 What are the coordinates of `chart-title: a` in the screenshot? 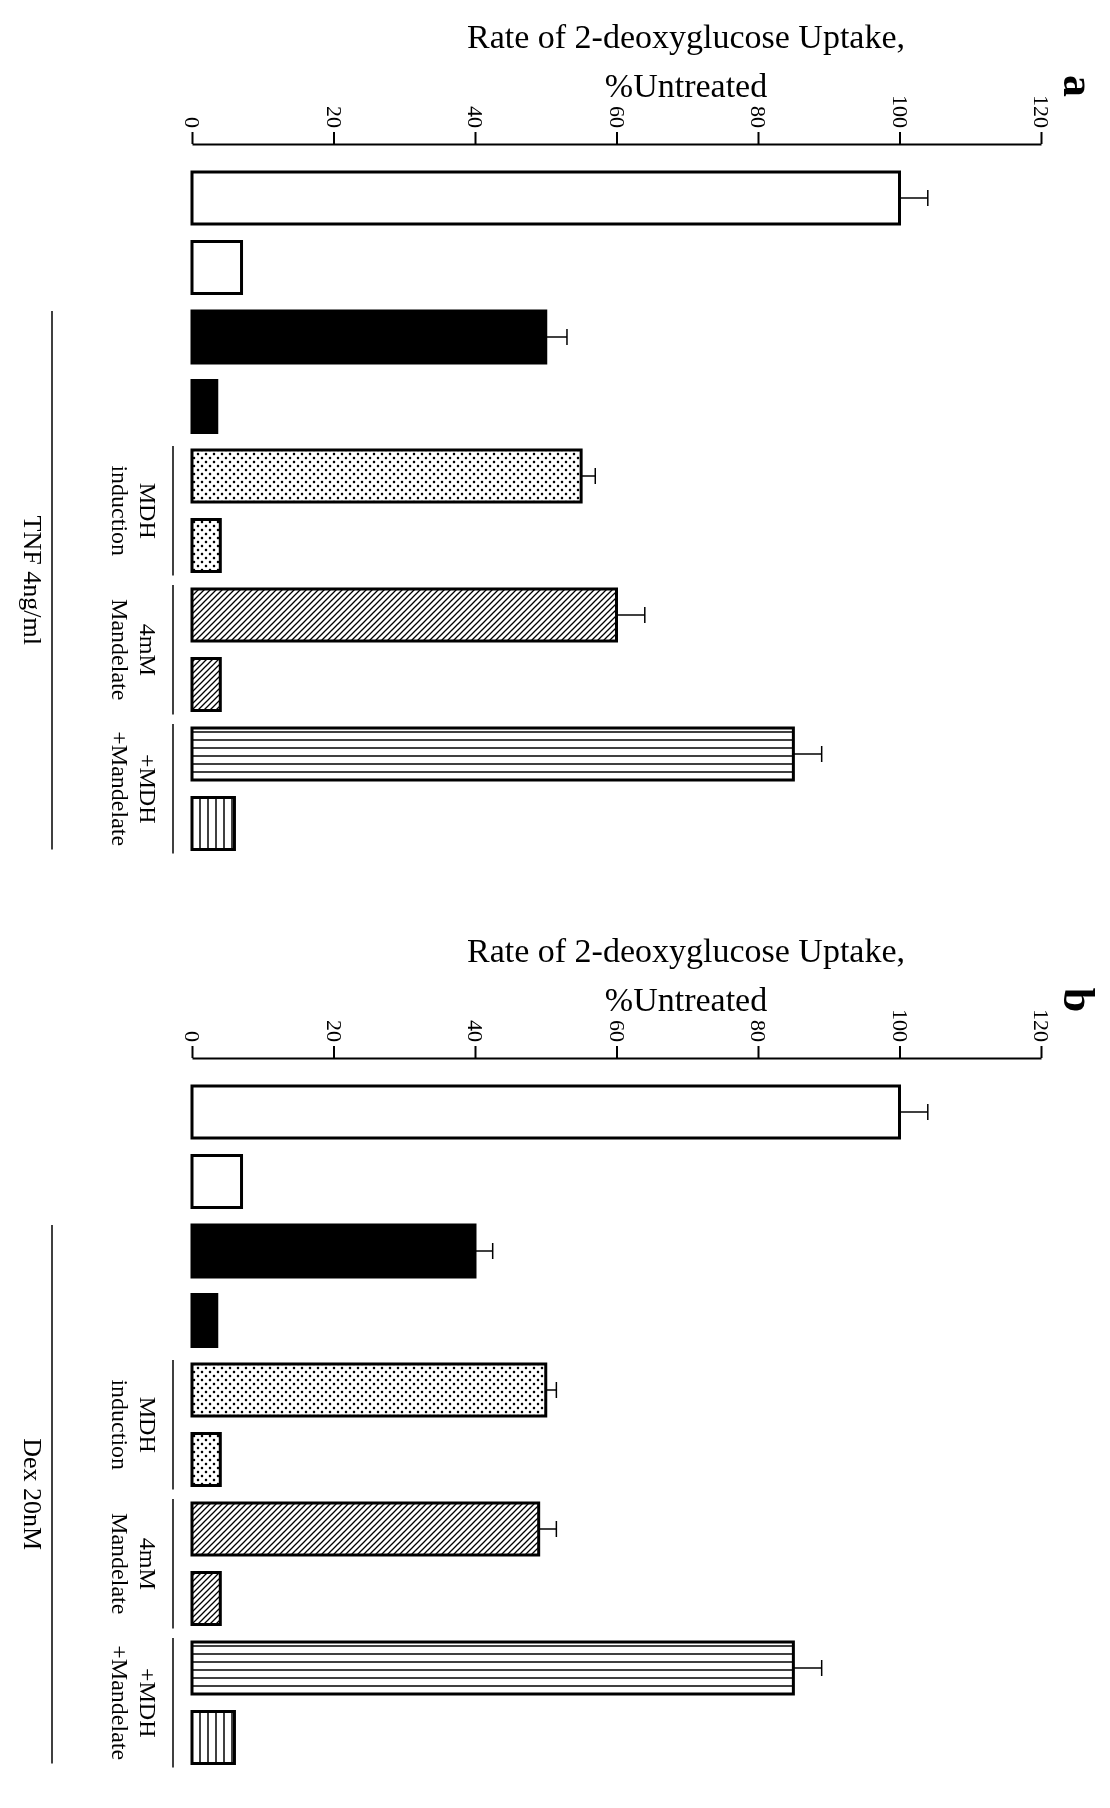 It's located at (1078, 86).